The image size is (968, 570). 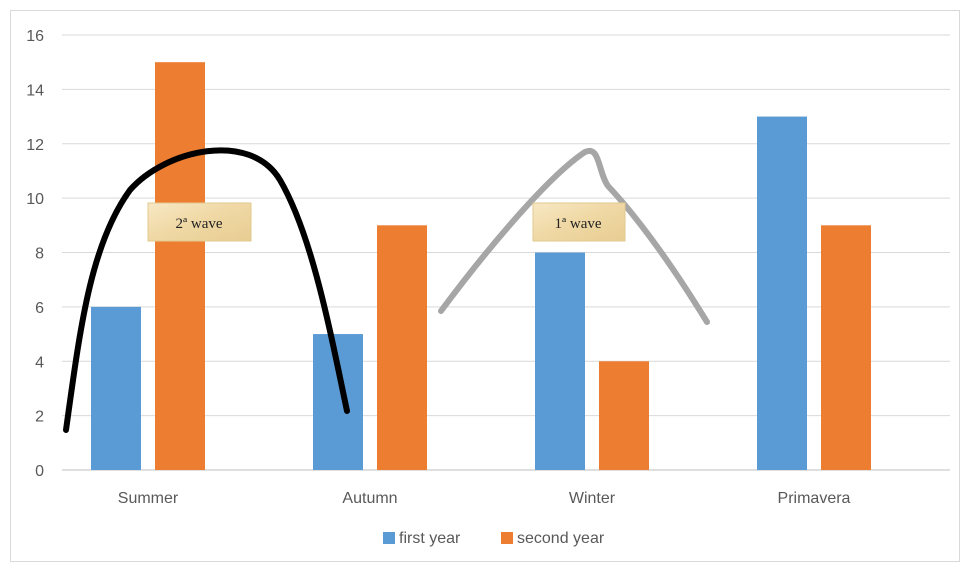 I want to click on second-wave-label-box: 2ª wave, so click(x=199, y=222).